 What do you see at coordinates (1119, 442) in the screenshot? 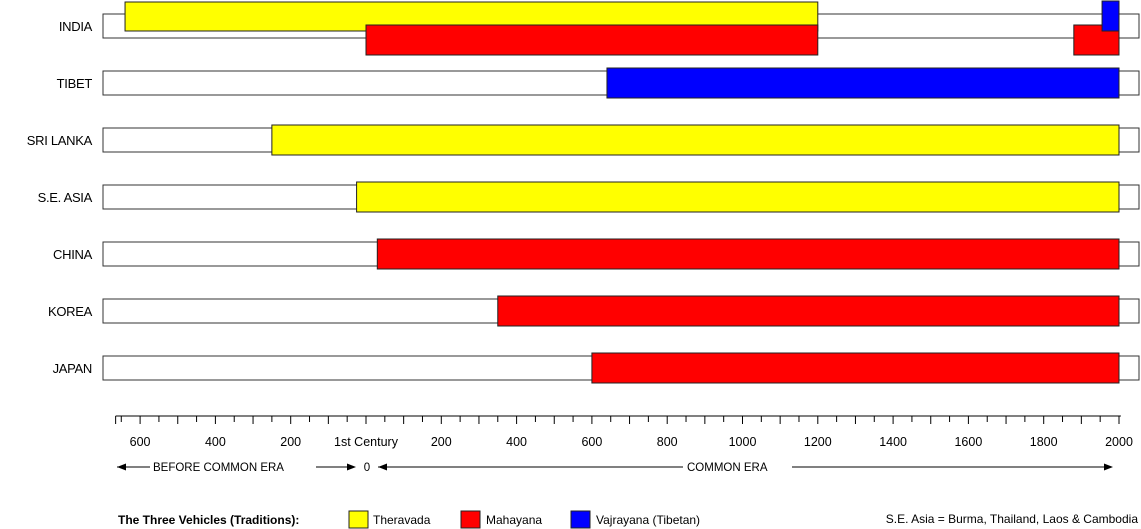
I see `tick-label: 2000` at bounding box center [1119, 442].